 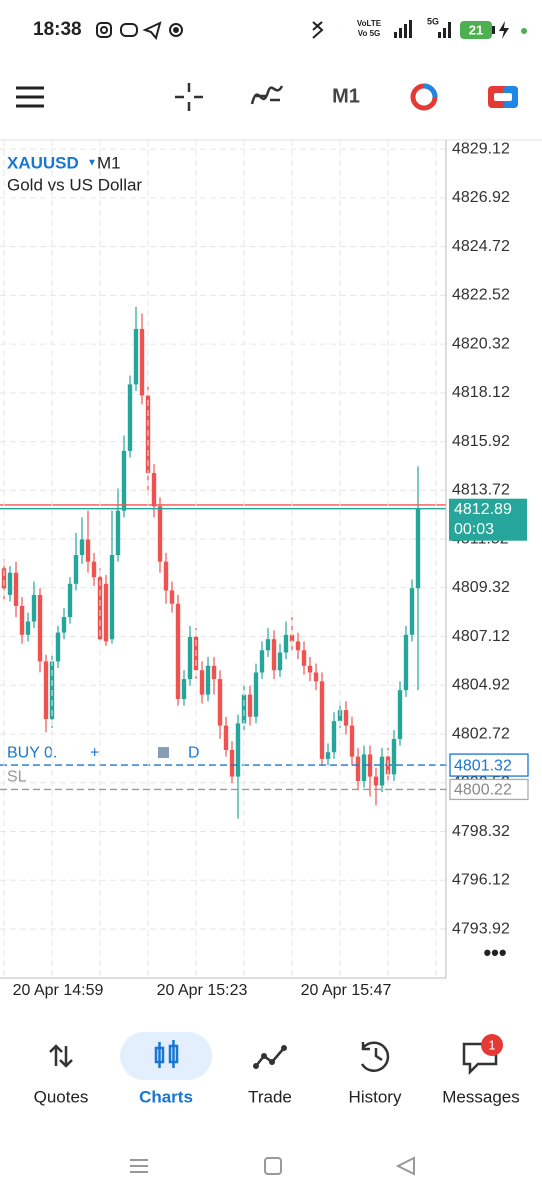 I want to click on battery-level: 21, so click(x=476, y=29).